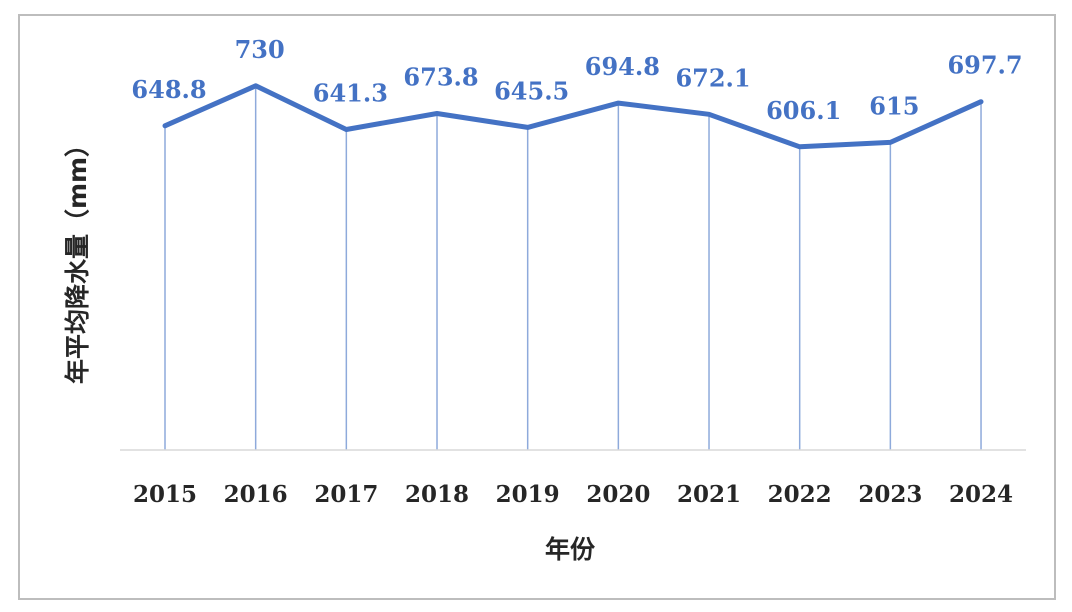  What do you see at coordinates (165, 494) in the screenshot?
I see `x-tick-label: 2015` at bounding box center [165, 494].